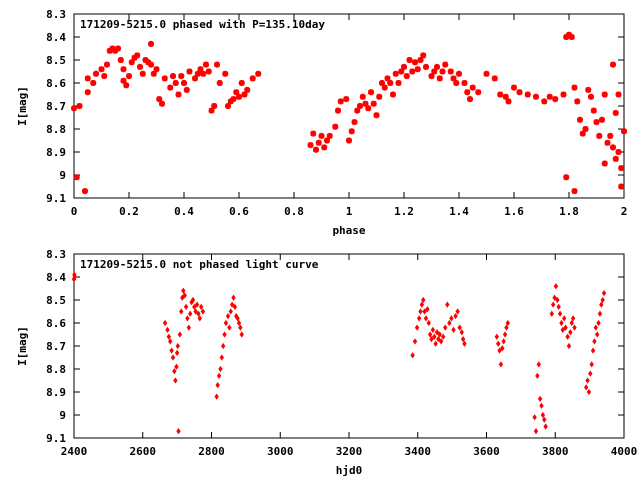 The height and width of the screenshot is (480, 640). Describe the element at coordinates (184, 211) in the screenshot. I see `x-tick-label: 0.4` at that location.